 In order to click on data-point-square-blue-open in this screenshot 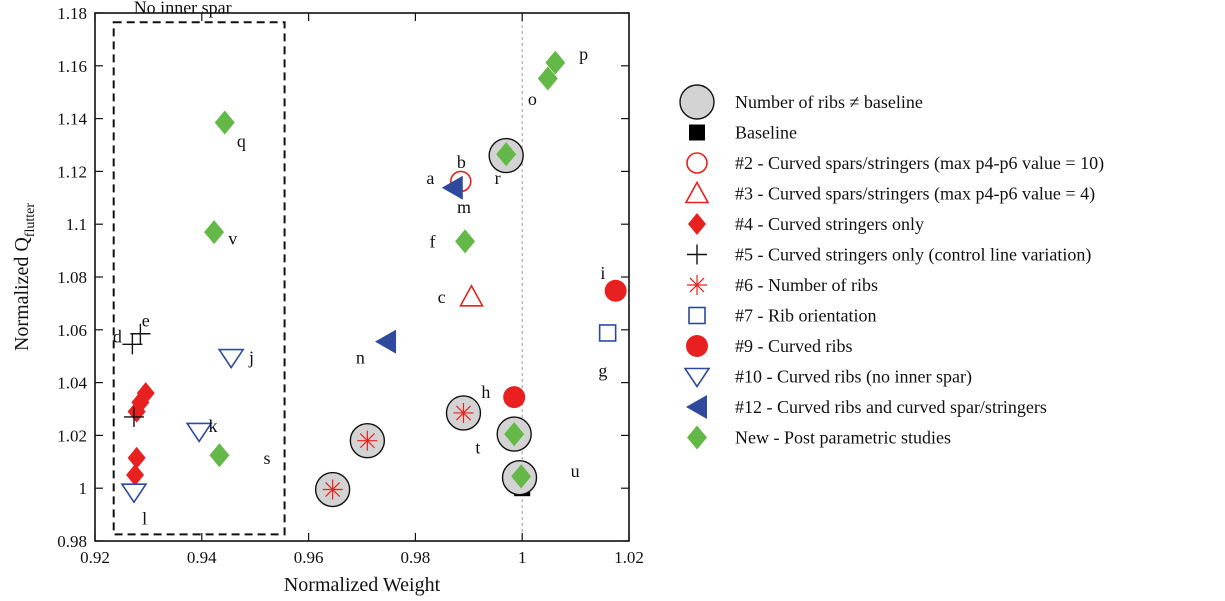, I will do `click(607, 333)`.